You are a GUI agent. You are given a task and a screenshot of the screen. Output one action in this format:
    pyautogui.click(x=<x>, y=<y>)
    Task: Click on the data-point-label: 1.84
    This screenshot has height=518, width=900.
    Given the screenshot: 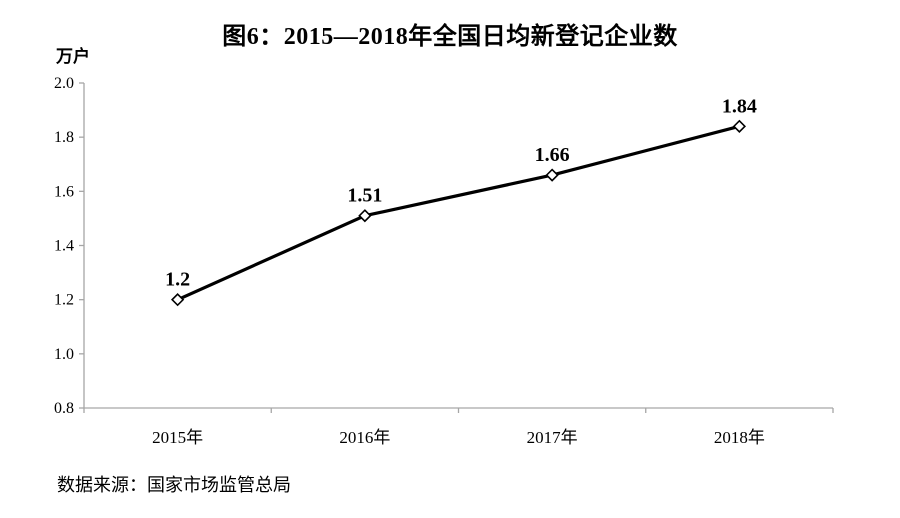 What is the action you would take?
    pyautogui.click(x=739, y=106)
    